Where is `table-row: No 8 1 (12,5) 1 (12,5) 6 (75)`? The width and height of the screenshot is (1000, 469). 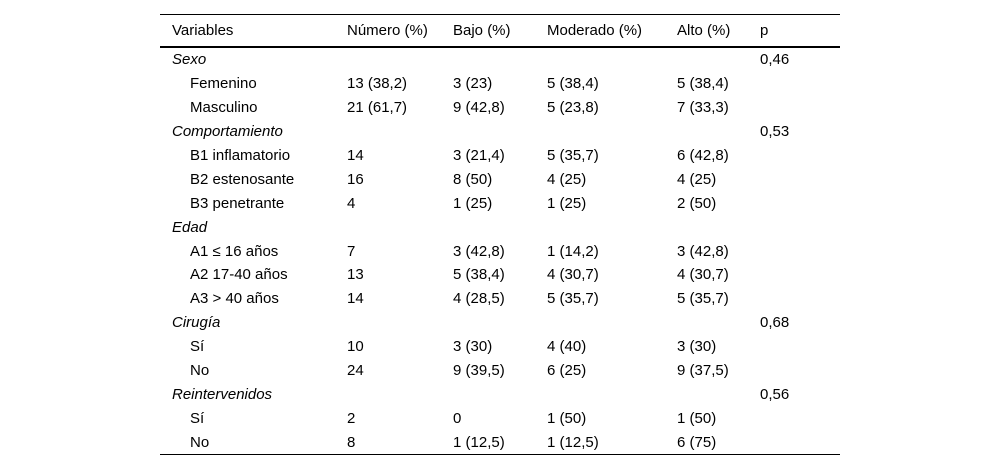 table-row: No 8 1 (12,5) 1 (12,5) 6 (75) is located at coordinates (500, 442).